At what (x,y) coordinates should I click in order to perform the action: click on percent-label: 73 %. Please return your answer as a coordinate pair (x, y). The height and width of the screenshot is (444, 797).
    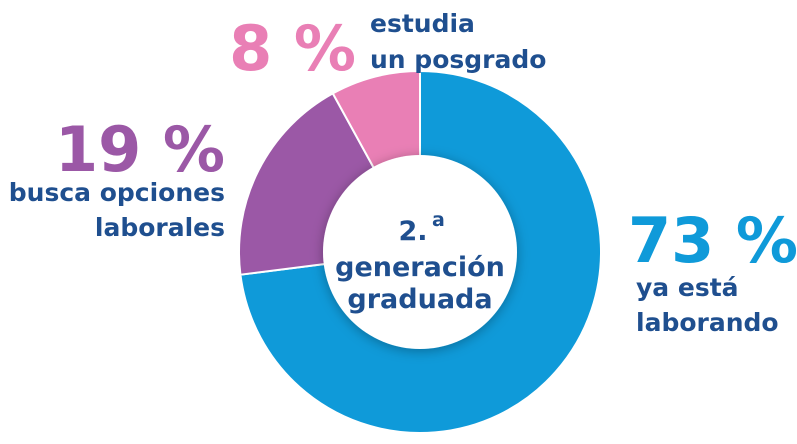
    Looking at the image, I should click on (712, 240).